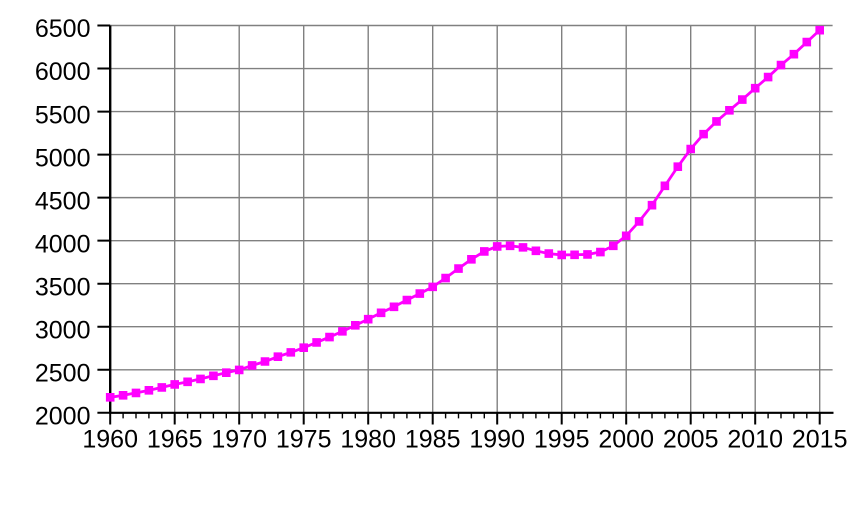 The height and width of the screenshot is (512, 854). I want to click on svg-text: 5000, so click(63, 158).